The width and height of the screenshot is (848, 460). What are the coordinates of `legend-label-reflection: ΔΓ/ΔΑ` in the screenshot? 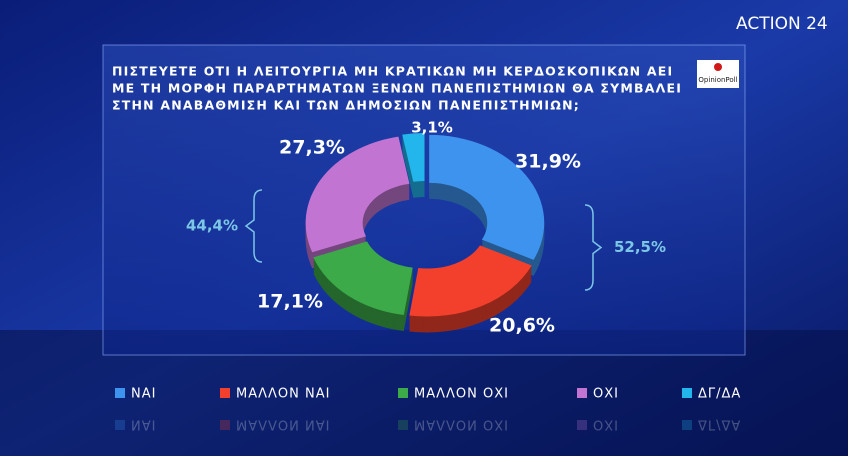 It's located at (719, 424).